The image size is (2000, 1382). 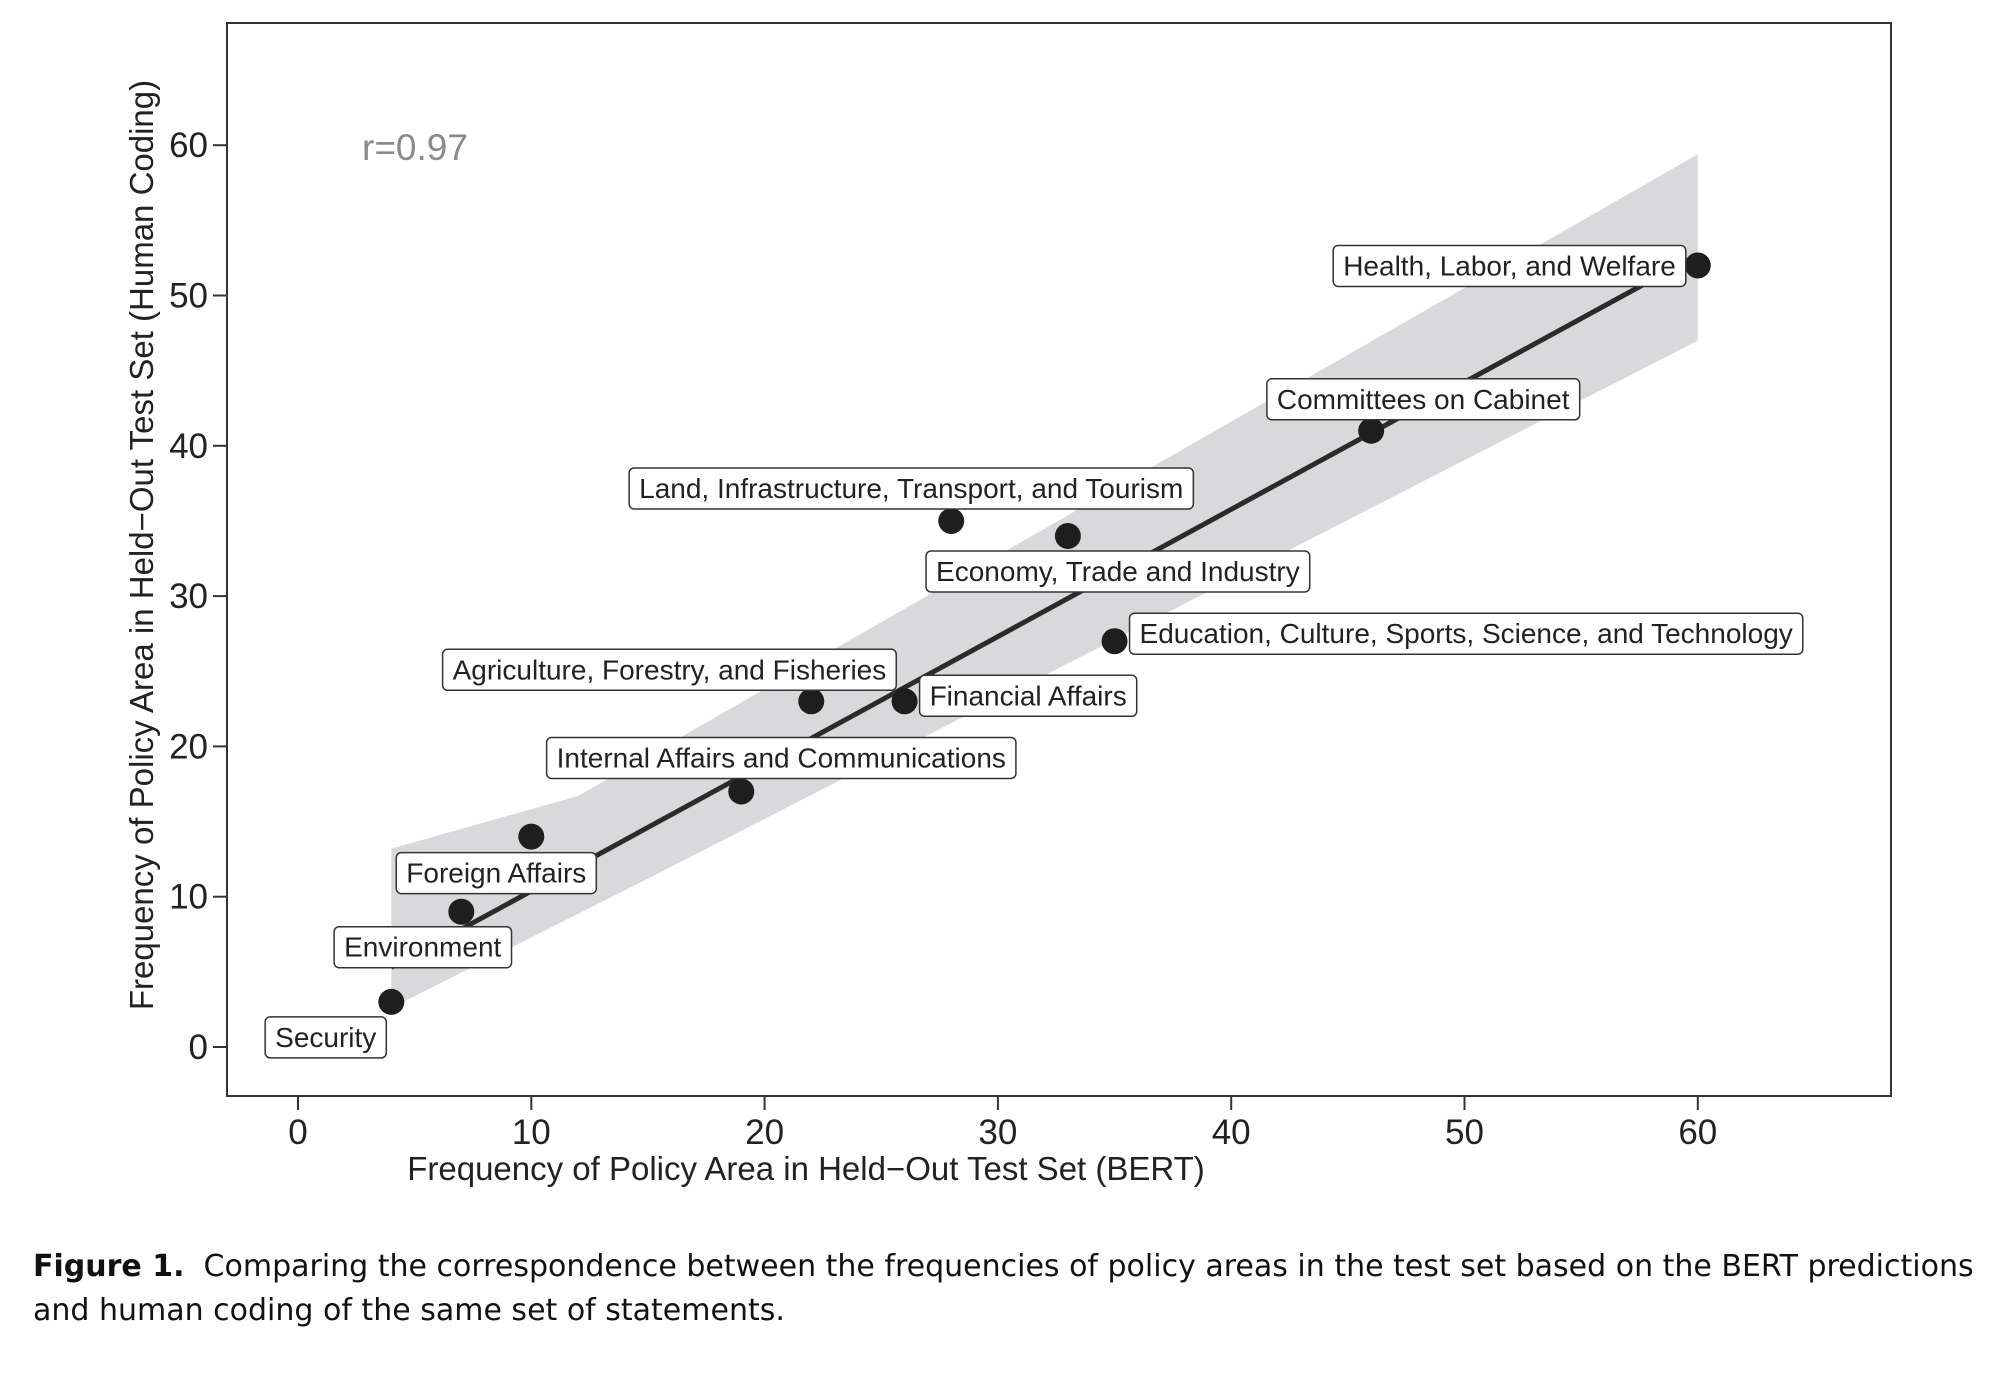 I want to click on point-label-text: Security, so click(x=325, y=1037).